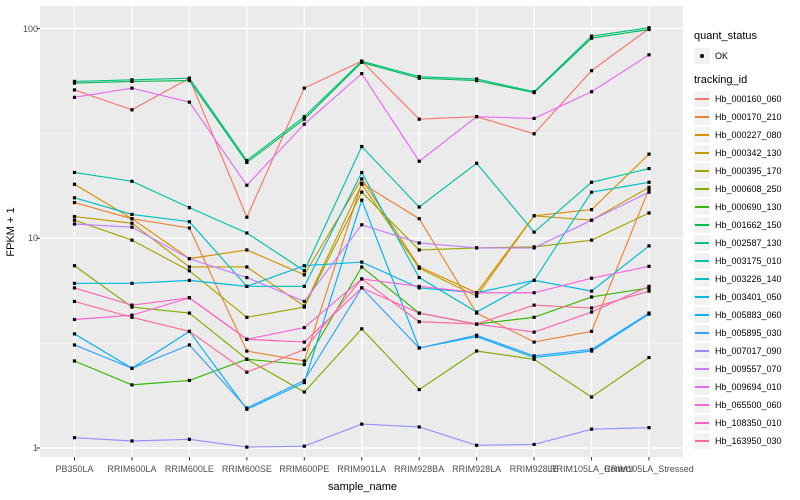 The width and height of the screenshot is (800, 500). Describe the element at coordinates (748, 225) in the screenshot. I see `legend-item-label: Hb_001662_150` at that location.